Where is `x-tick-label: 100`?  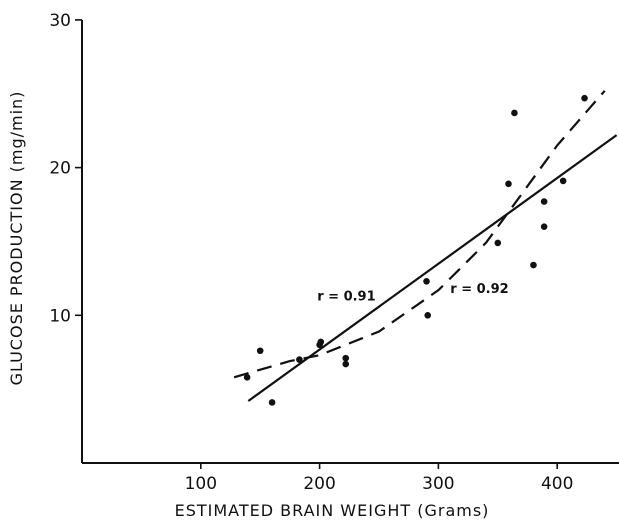
x-tick-label: 100 is located at coordinates (201, 484).